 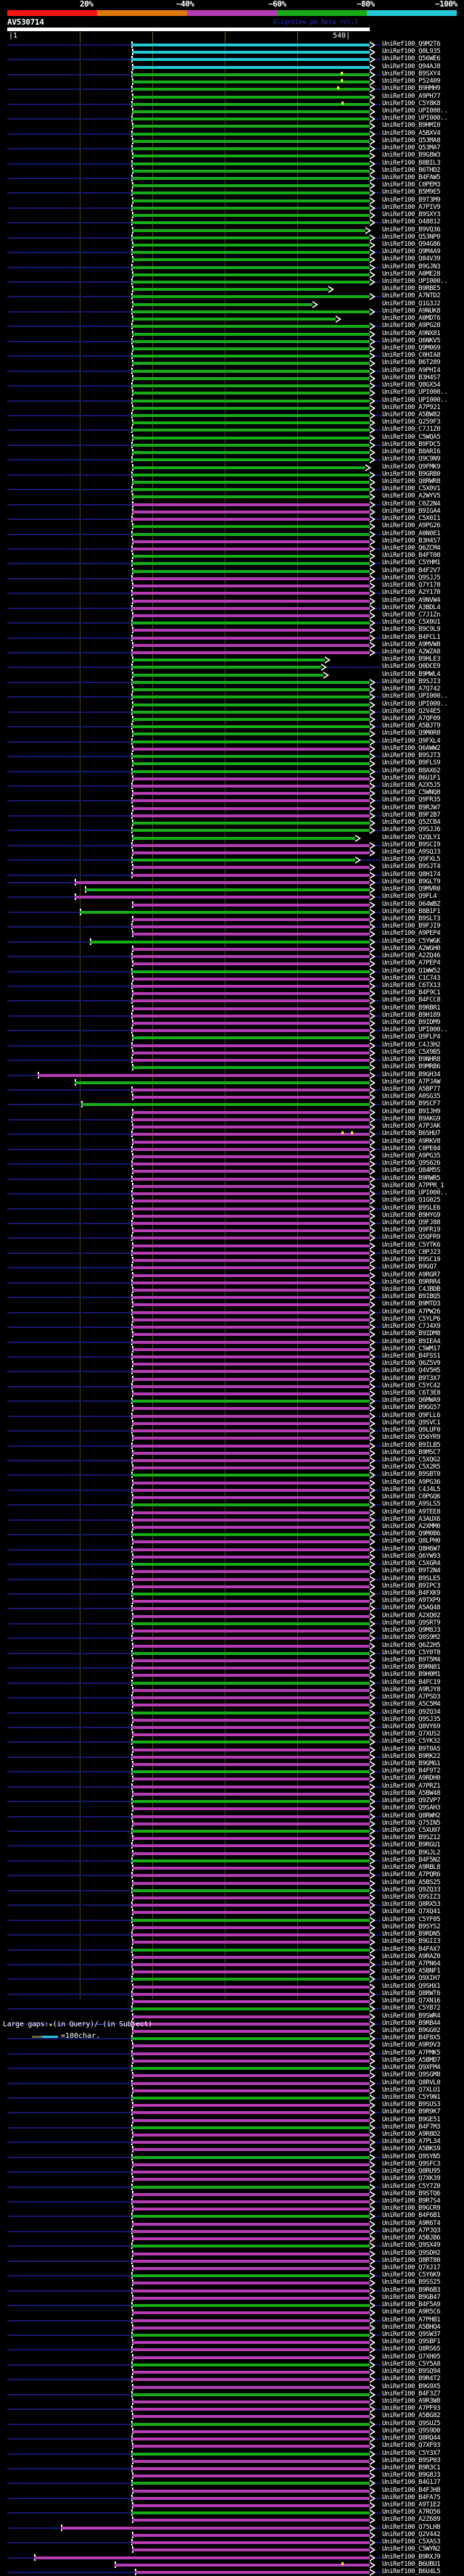 What do you see at coordinates (411, 1245) in the screenshot?
I see `hit-label: UniRef100_C5YTK6` at bounding box center [411, 1245].